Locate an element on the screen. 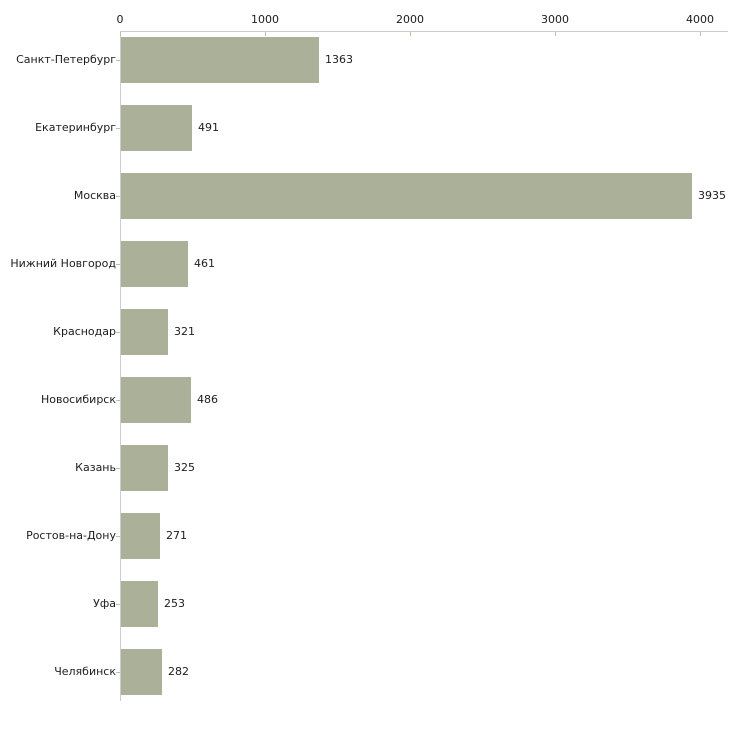 The width and height of the screenshot is (730, 730). category-label: Санкт-Петербург is located at coordinates (66, 59).